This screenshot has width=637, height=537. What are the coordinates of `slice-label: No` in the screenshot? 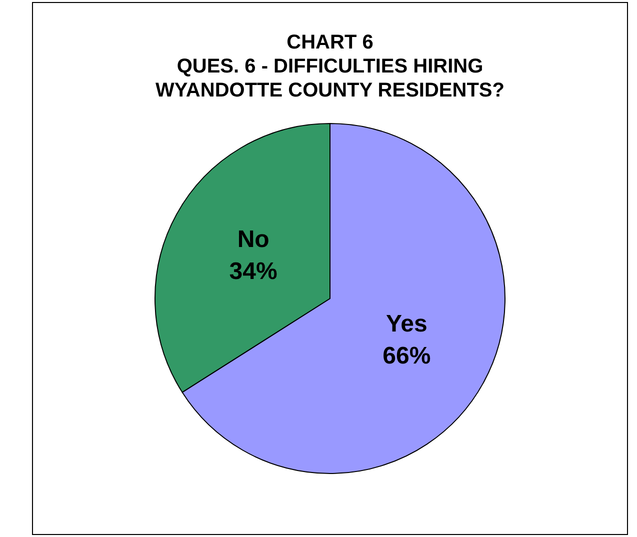 It's located at (253, 239).